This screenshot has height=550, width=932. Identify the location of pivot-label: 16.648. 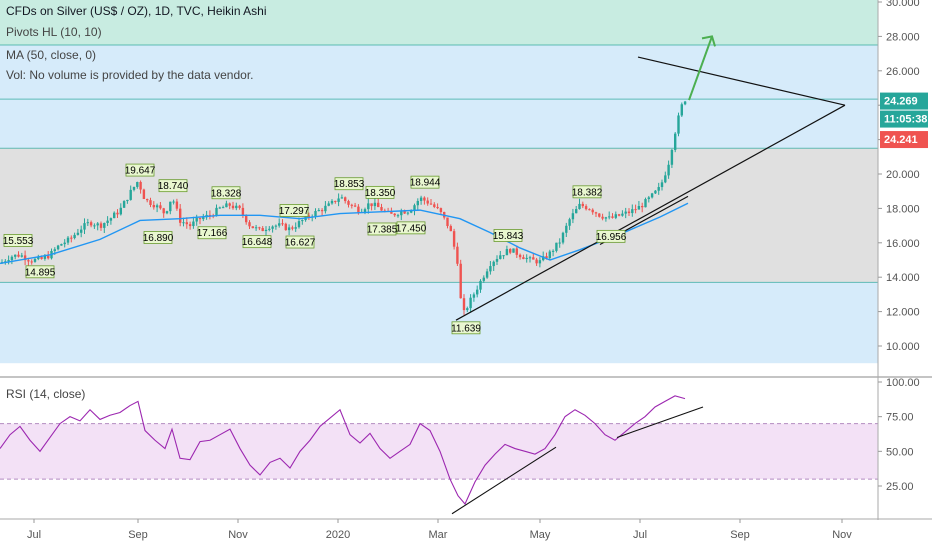
(257, 242).